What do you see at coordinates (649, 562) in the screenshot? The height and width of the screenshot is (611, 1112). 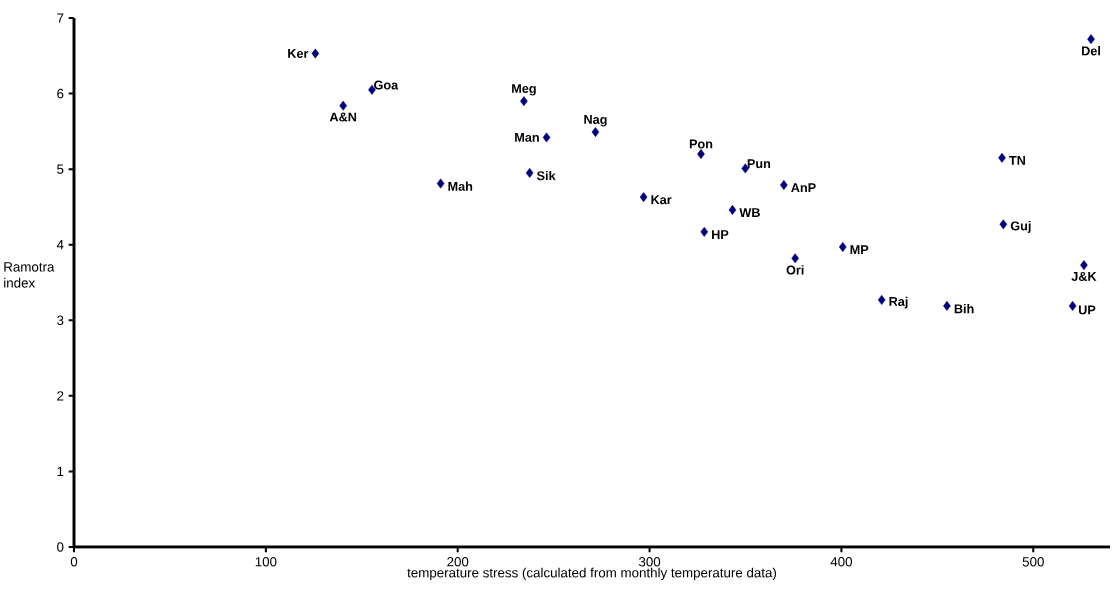 I see `x-tick-label: 300` at bounding box center [649, 562].